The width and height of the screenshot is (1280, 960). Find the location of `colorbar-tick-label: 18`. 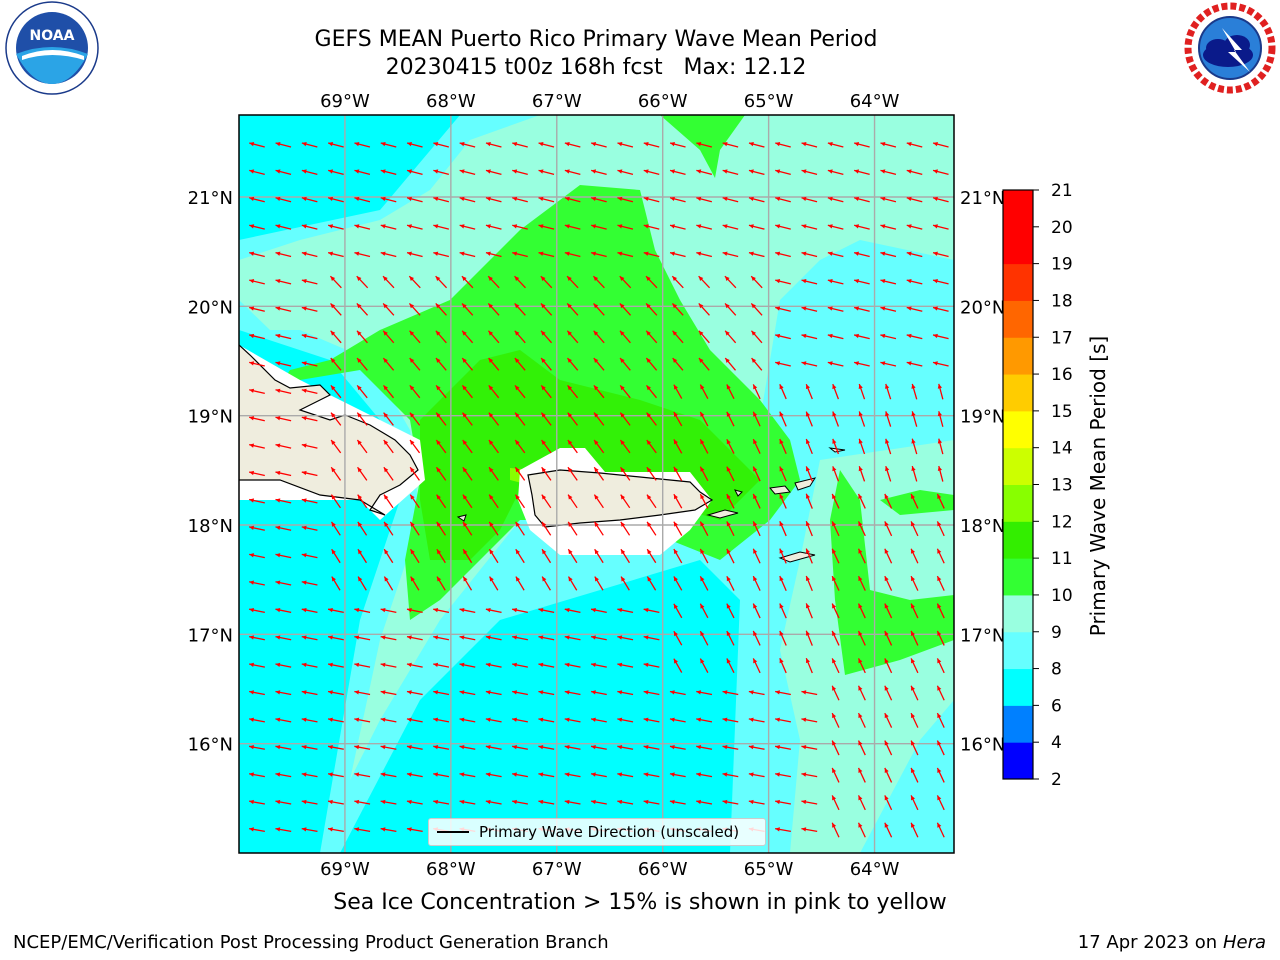

colorbar-tick-label: 18 is located at coordinates (1062, 301).